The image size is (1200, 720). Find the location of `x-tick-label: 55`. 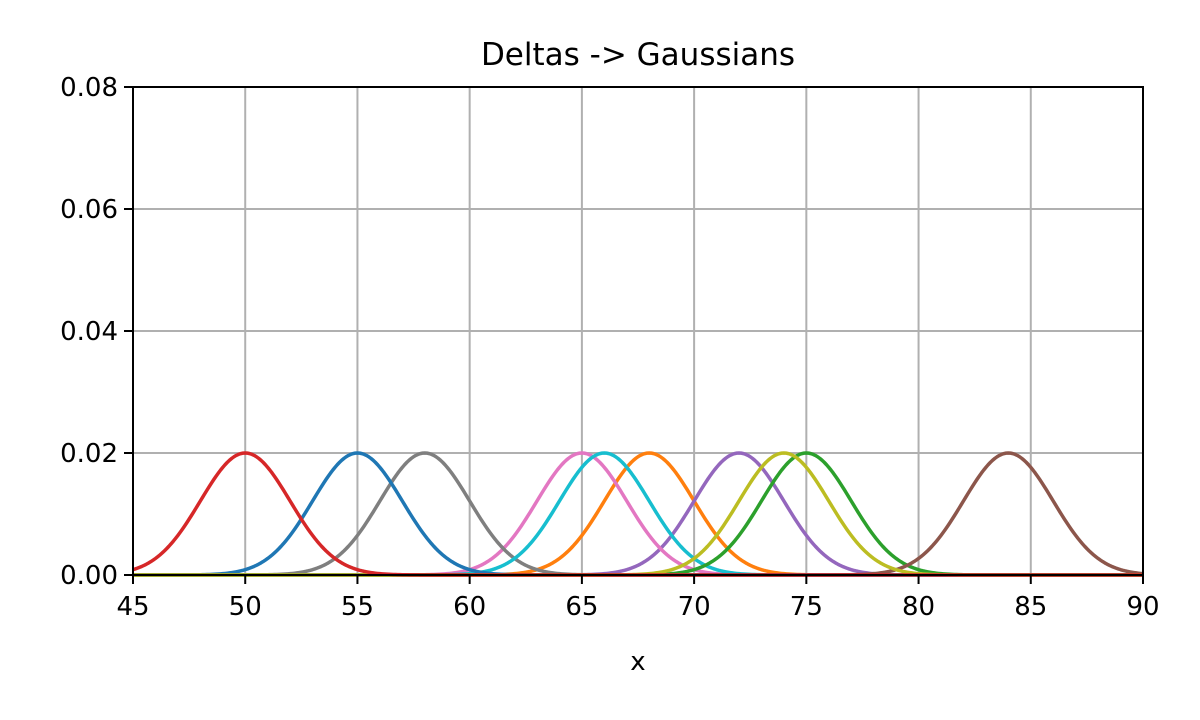

x-tick-label: 55 is located at coordinates (357, 607).